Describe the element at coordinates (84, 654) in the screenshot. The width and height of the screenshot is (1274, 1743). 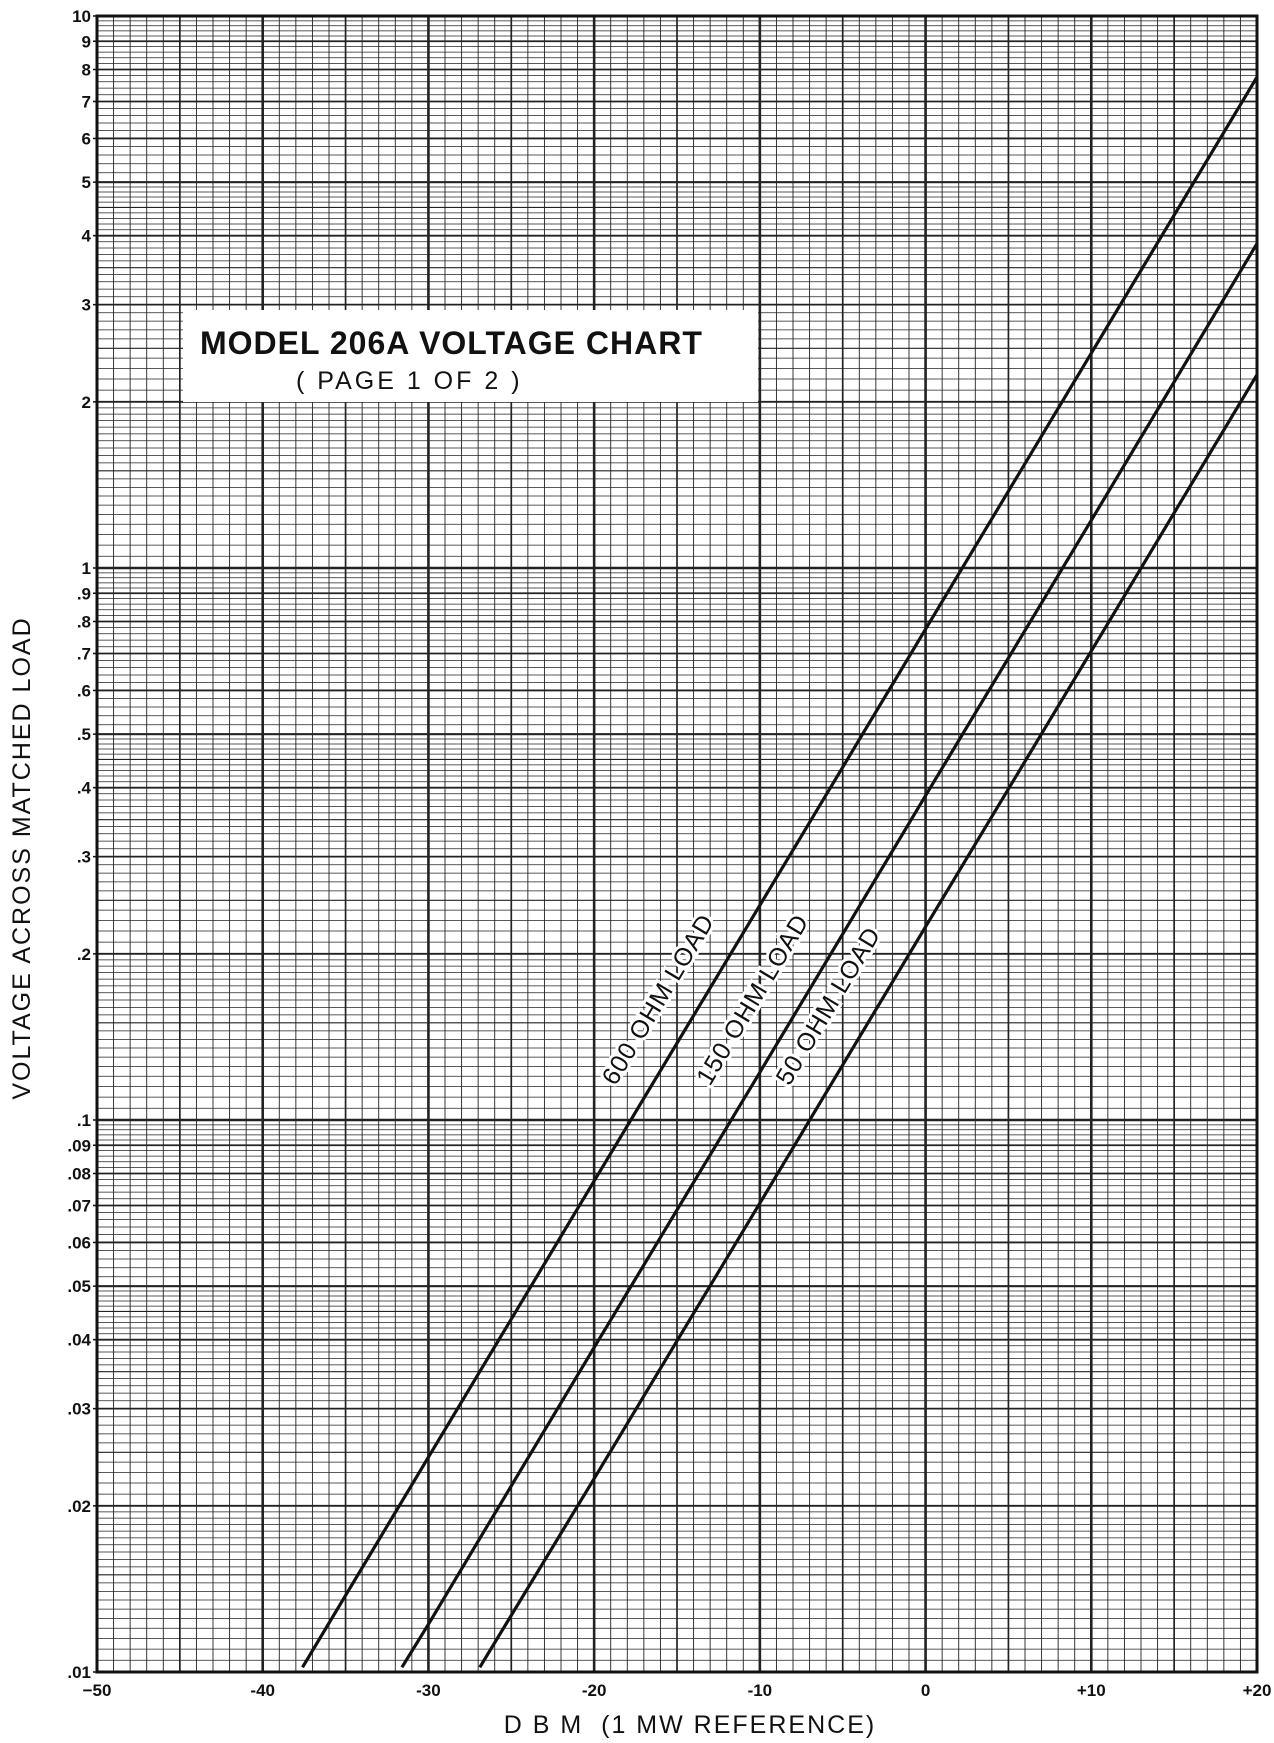
I see `y-tick-label: .7` at that location.